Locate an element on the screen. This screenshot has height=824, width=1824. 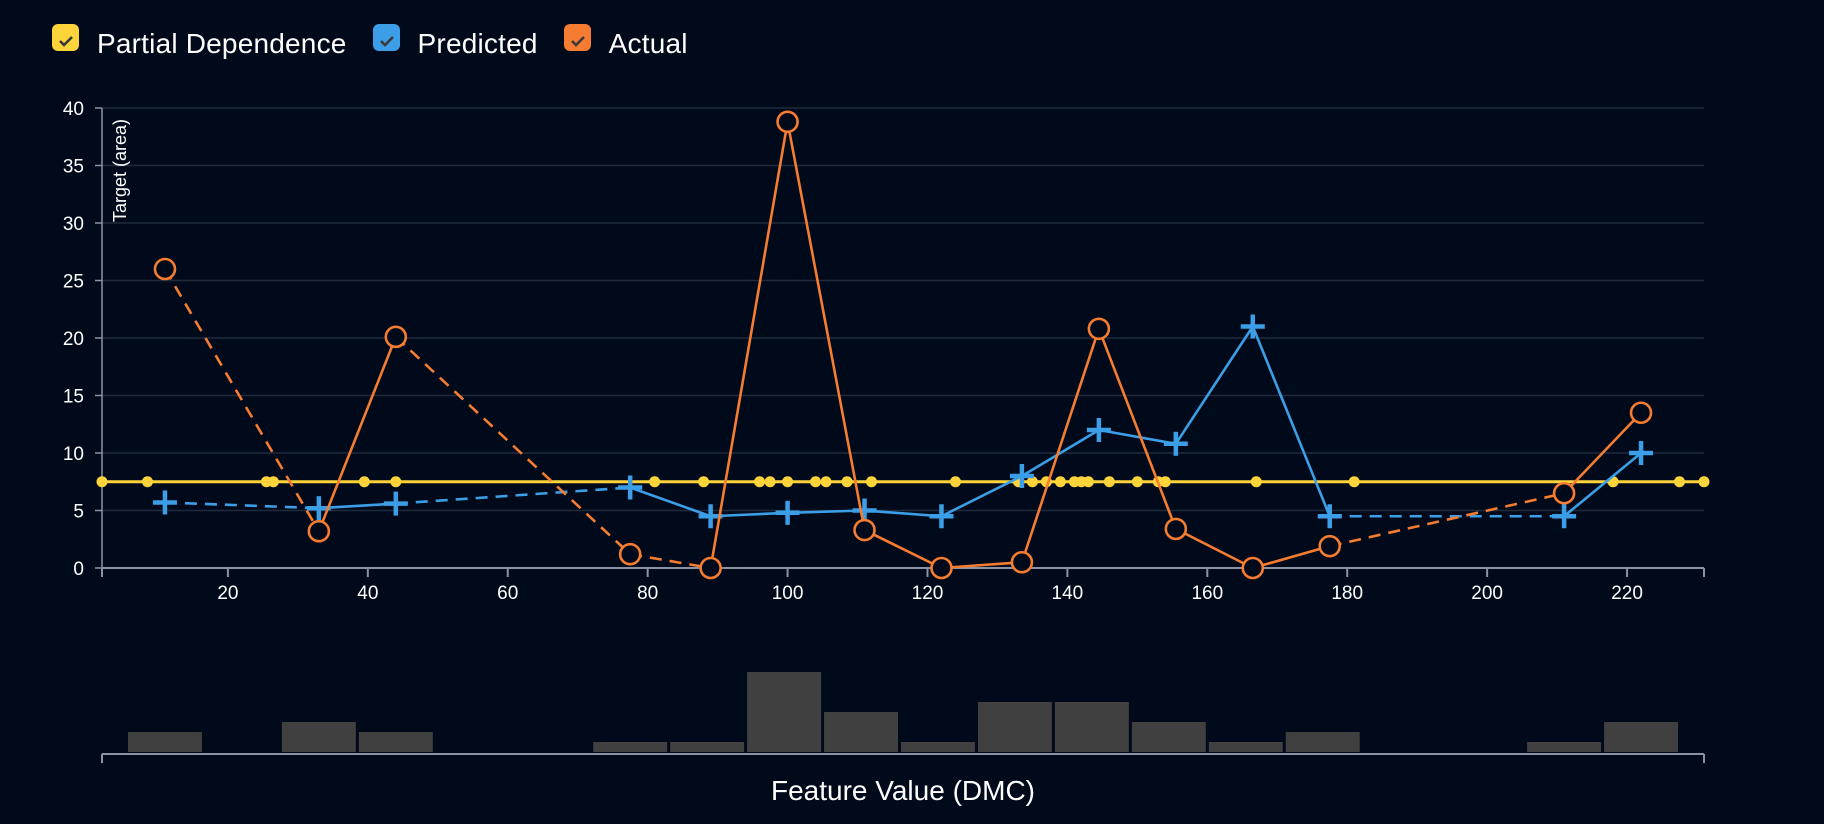
y-axis-label: Target (area) is located at coordinates (120, 170).